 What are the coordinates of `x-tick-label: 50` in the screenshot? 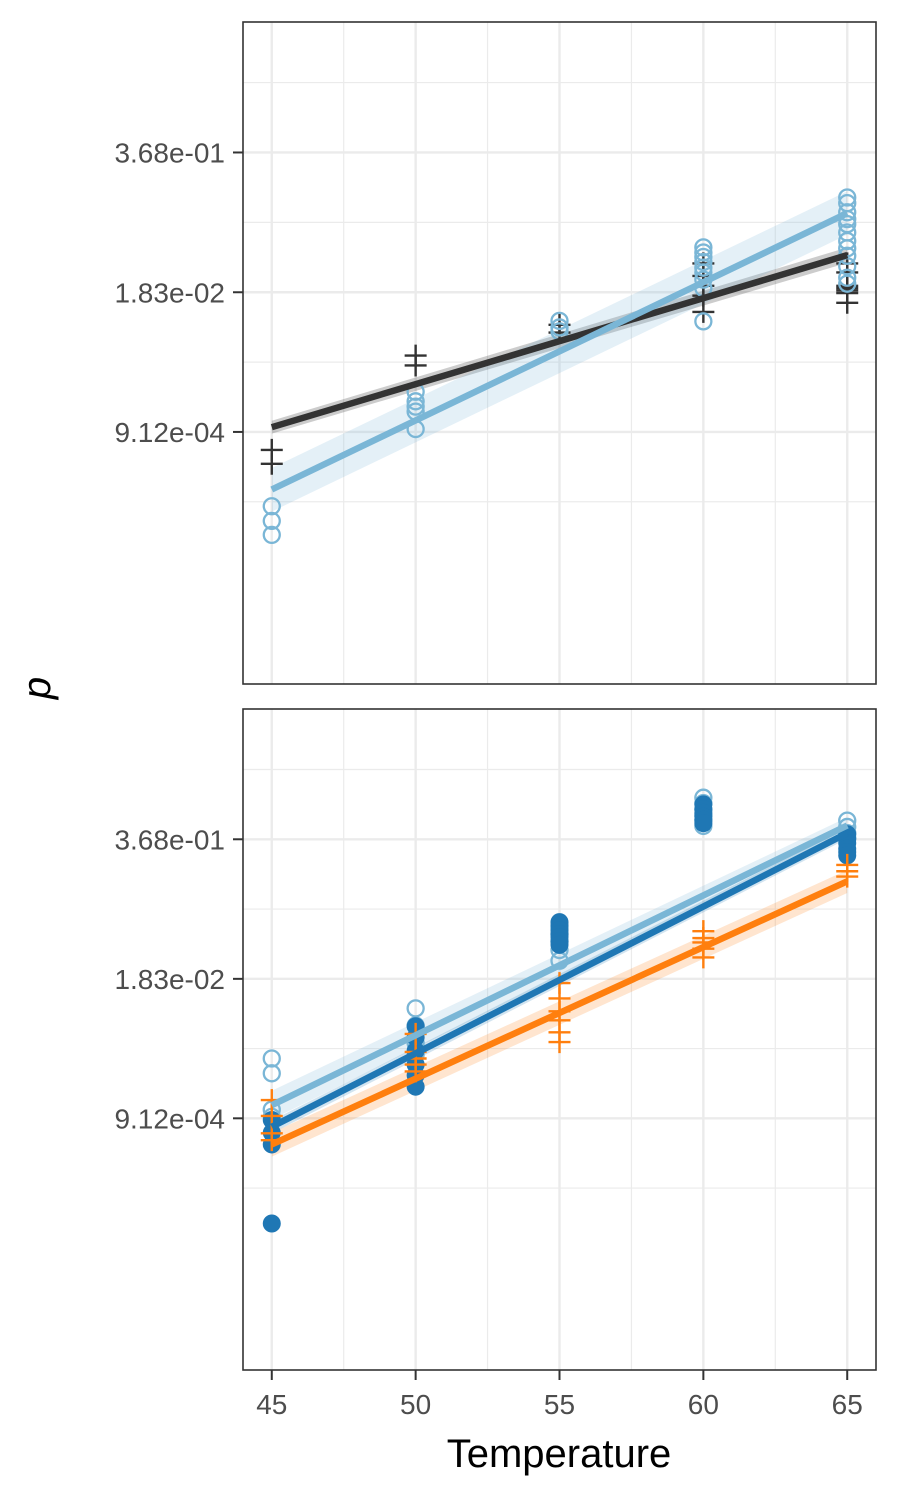 It's located at (415, 1404).